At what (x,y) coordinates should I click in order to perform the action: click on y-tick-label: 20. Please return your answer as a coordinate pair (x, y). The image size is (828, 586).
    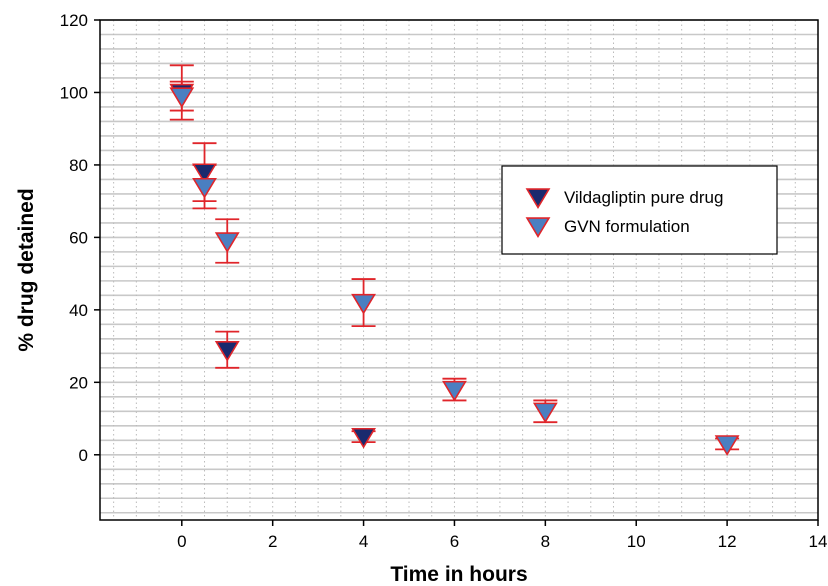
    Looking at the image, I should click on (78, 382).